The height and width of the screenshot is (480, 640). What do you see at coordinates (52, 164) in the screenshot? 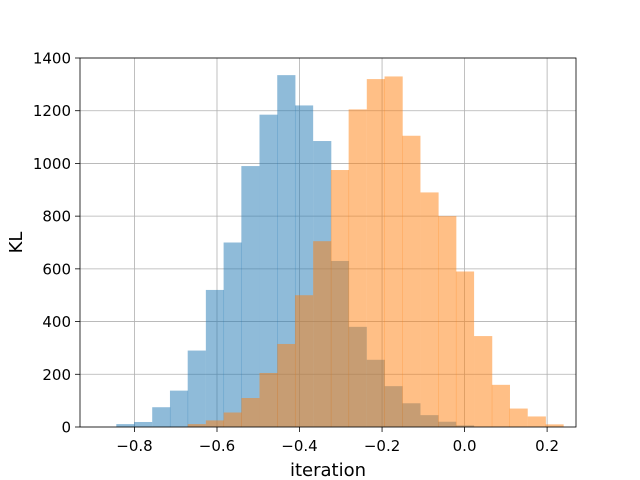
I see `y-tick-label: 1000` at bounding box center [52, 164].